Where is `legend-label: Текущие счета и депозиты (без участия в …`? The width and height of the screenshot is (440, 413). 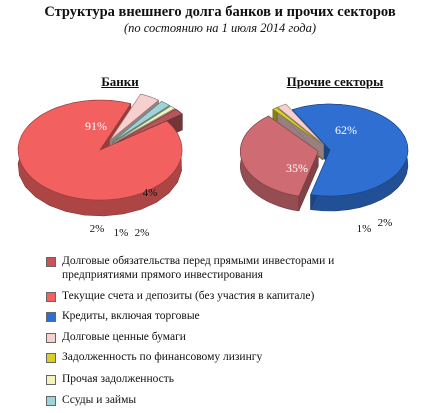 legend-label: Текущие счета и депозиты (без участия в … is located at coordinates (188, 296).